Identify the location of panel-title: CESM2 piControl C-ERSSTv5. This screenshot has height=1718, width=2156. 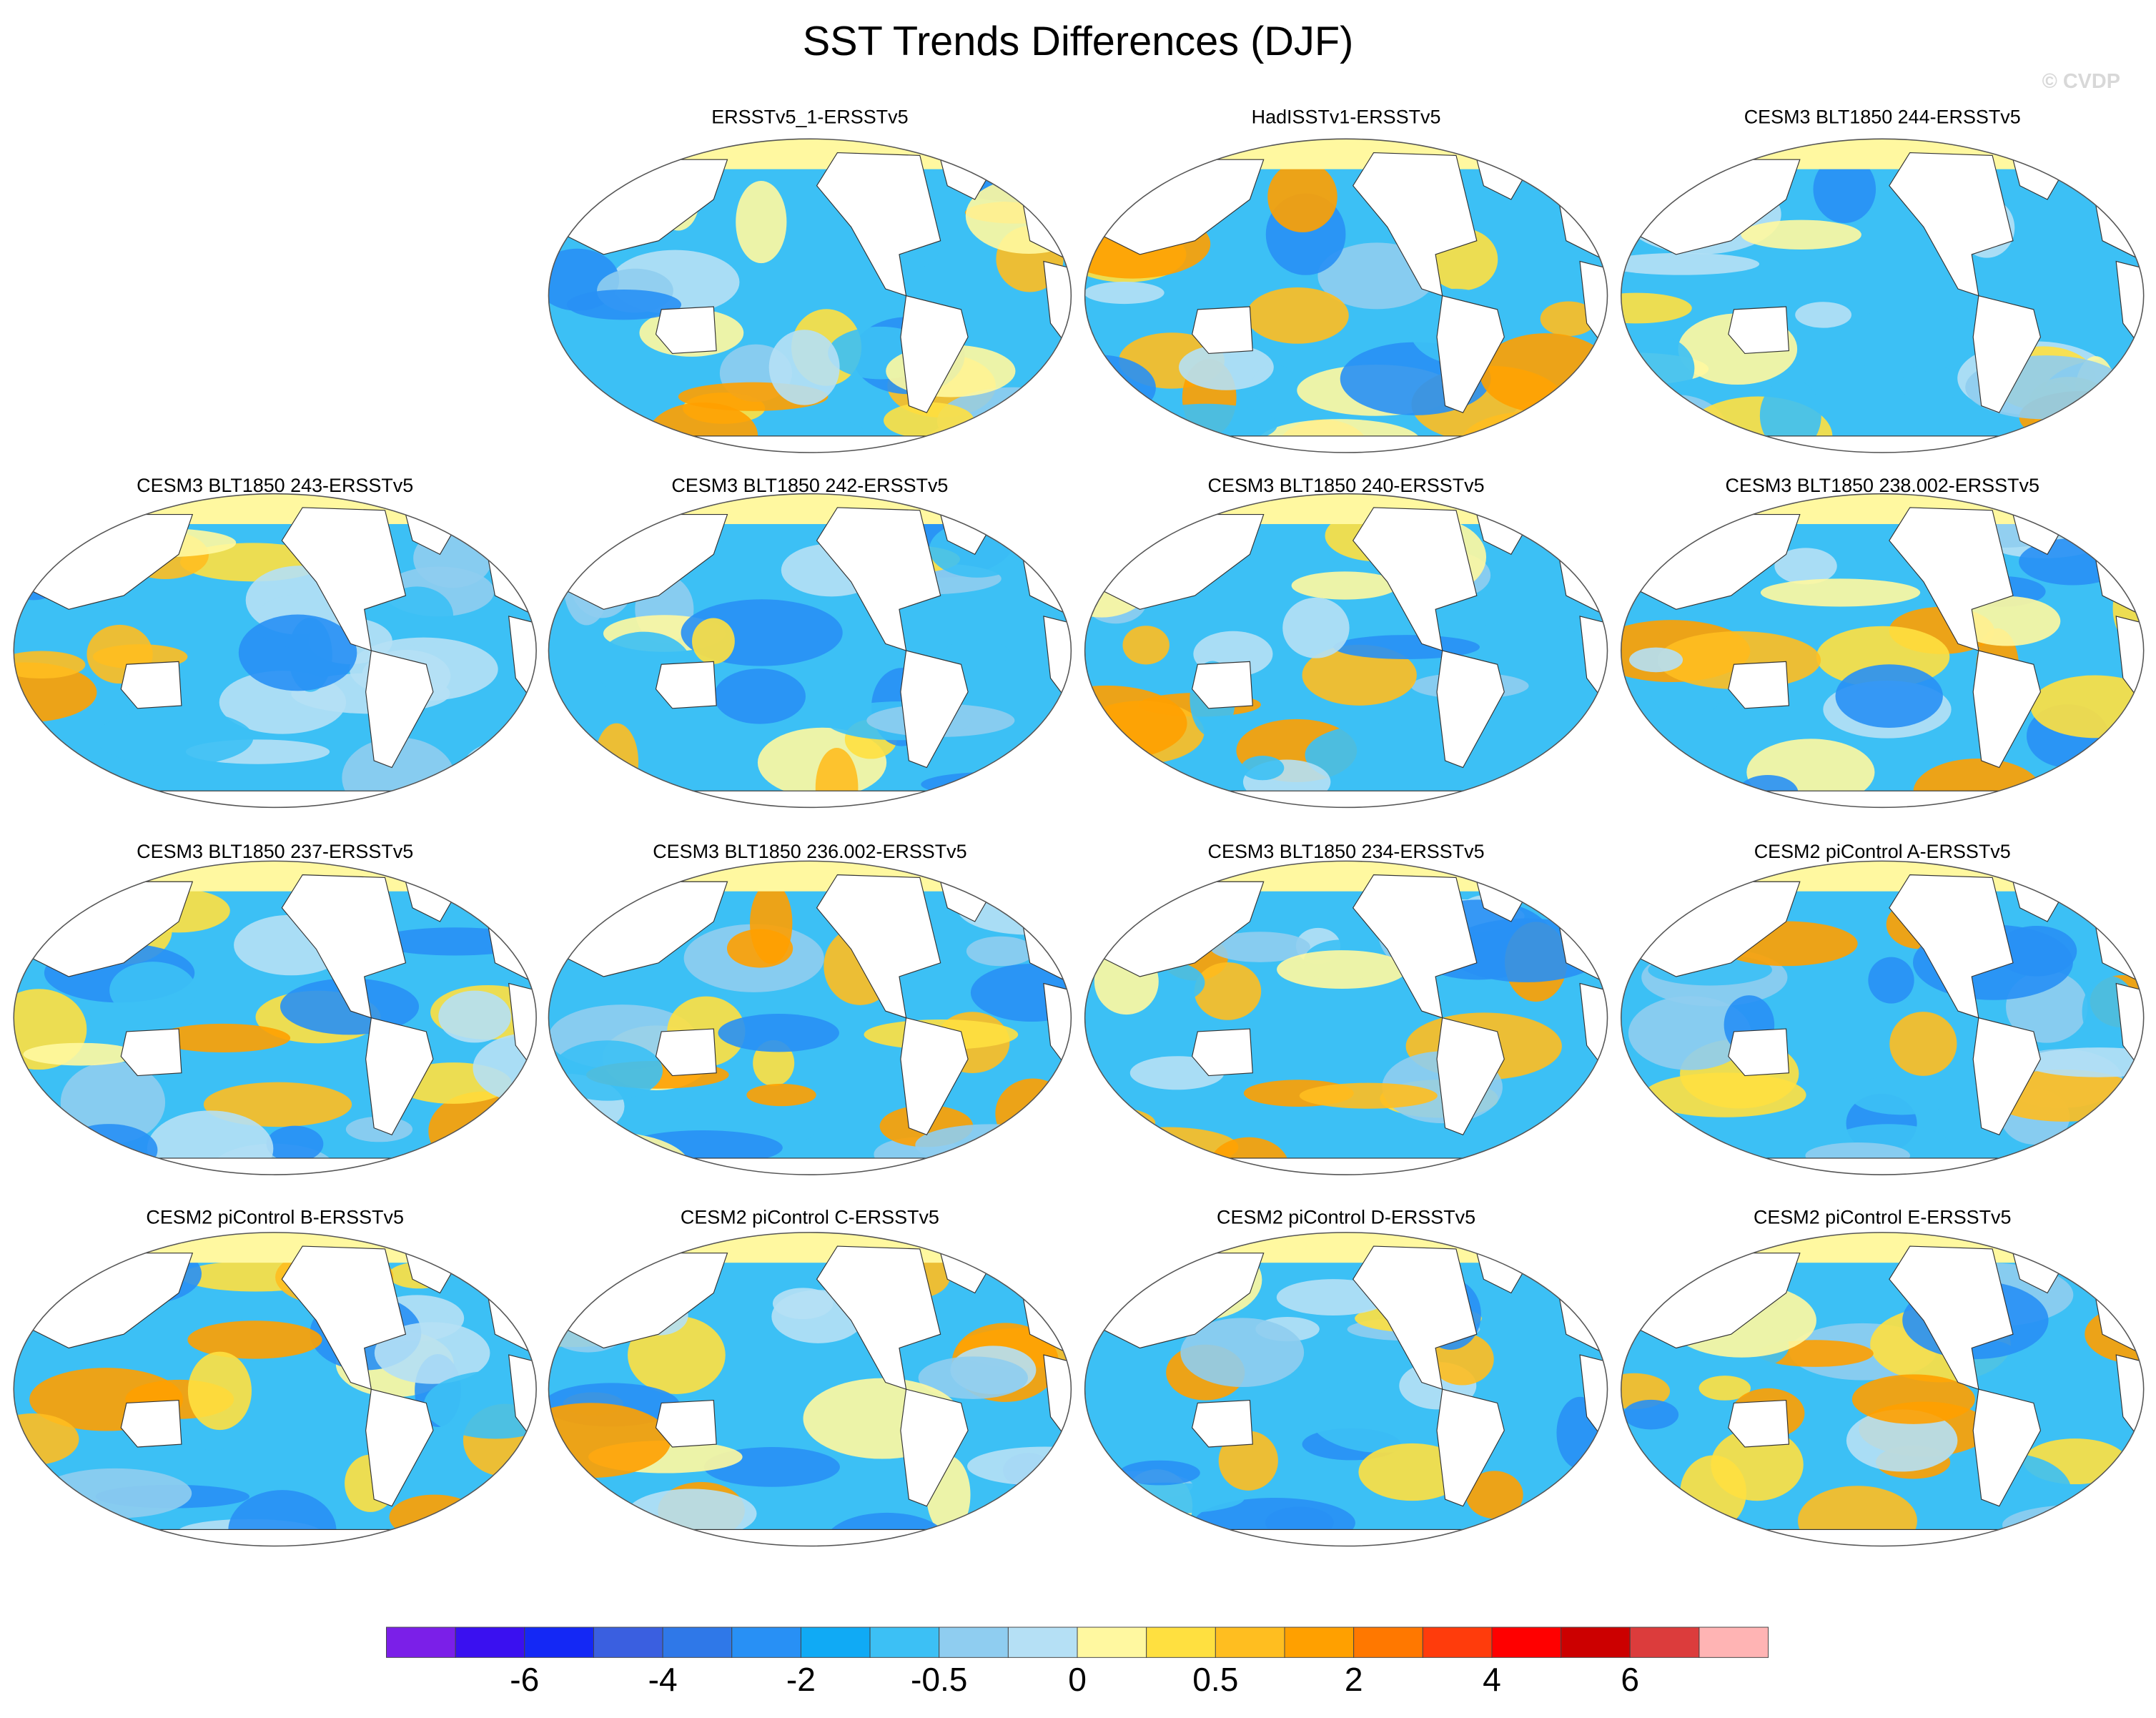
(810, 1217).